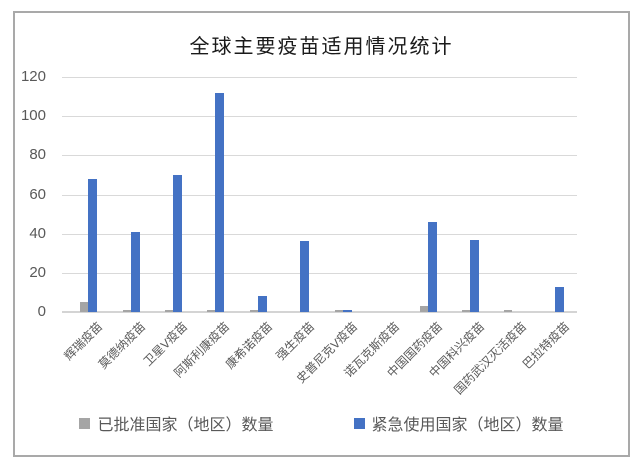 Image resolution: width=638 pixels, height=466 pixels. I want to click on y-tick-label: 120, so click(33, 76).